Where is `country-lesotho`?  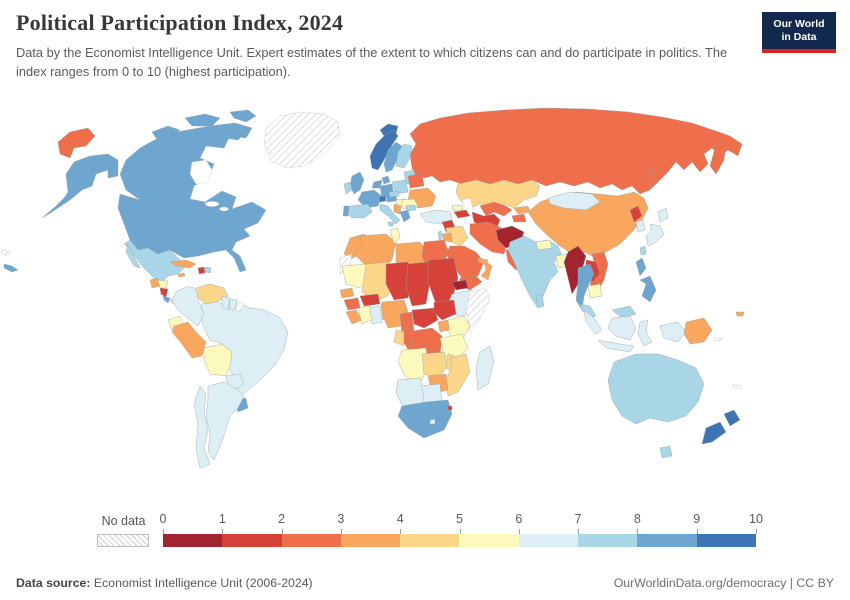
country-lesotho is located at coordinates (432, 421).